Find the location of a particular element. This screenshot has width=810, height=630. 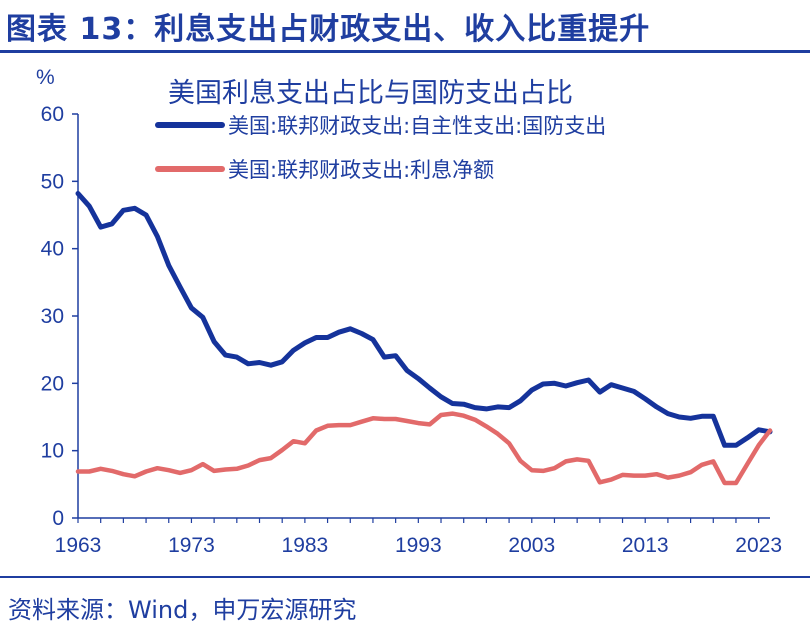

y-axis-unit: % is located at coordinates (45, 77).